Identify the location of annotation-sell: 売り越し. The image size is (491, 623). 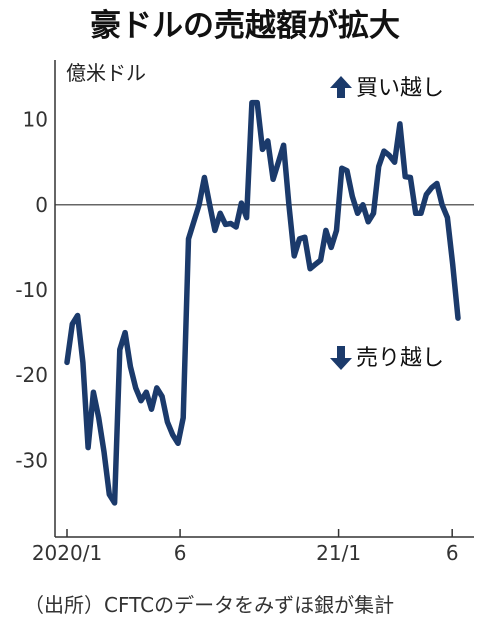
(387, 358).